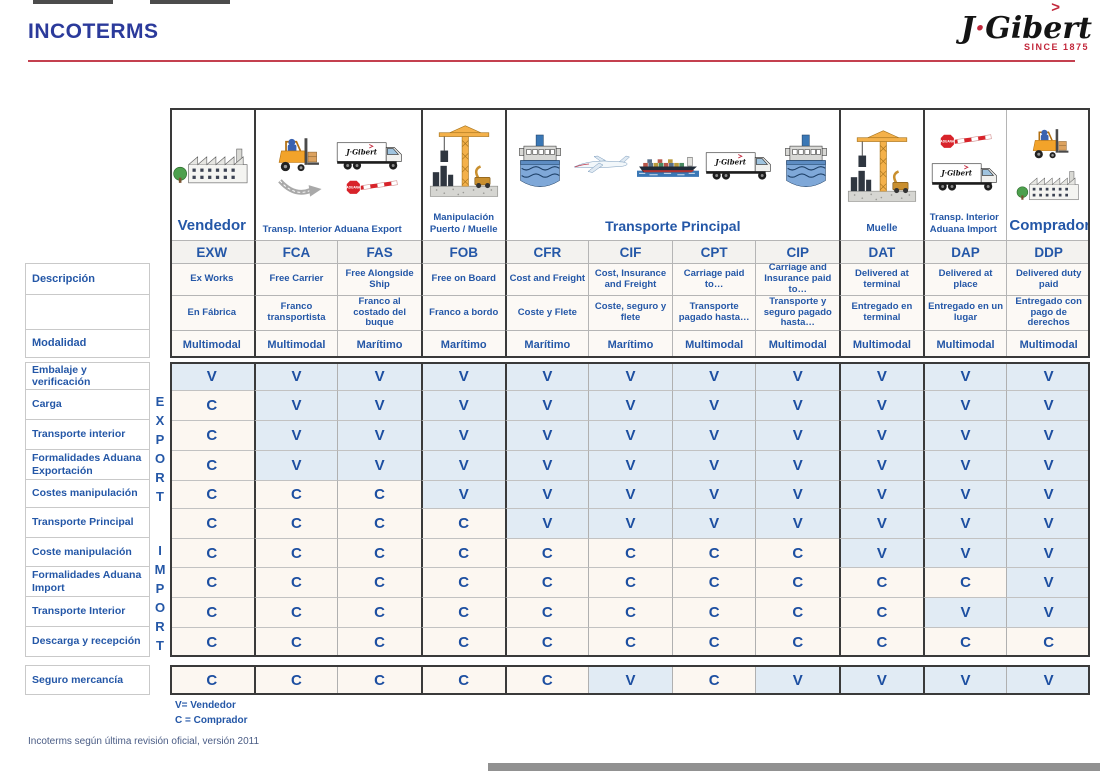 Image resolution: width=1100 pixels, height=771 pixels. What do you see at coordinates (87, 612) in the screenshot?
I see `row-label: Transporte Interior` at bounding box center [87, 612].